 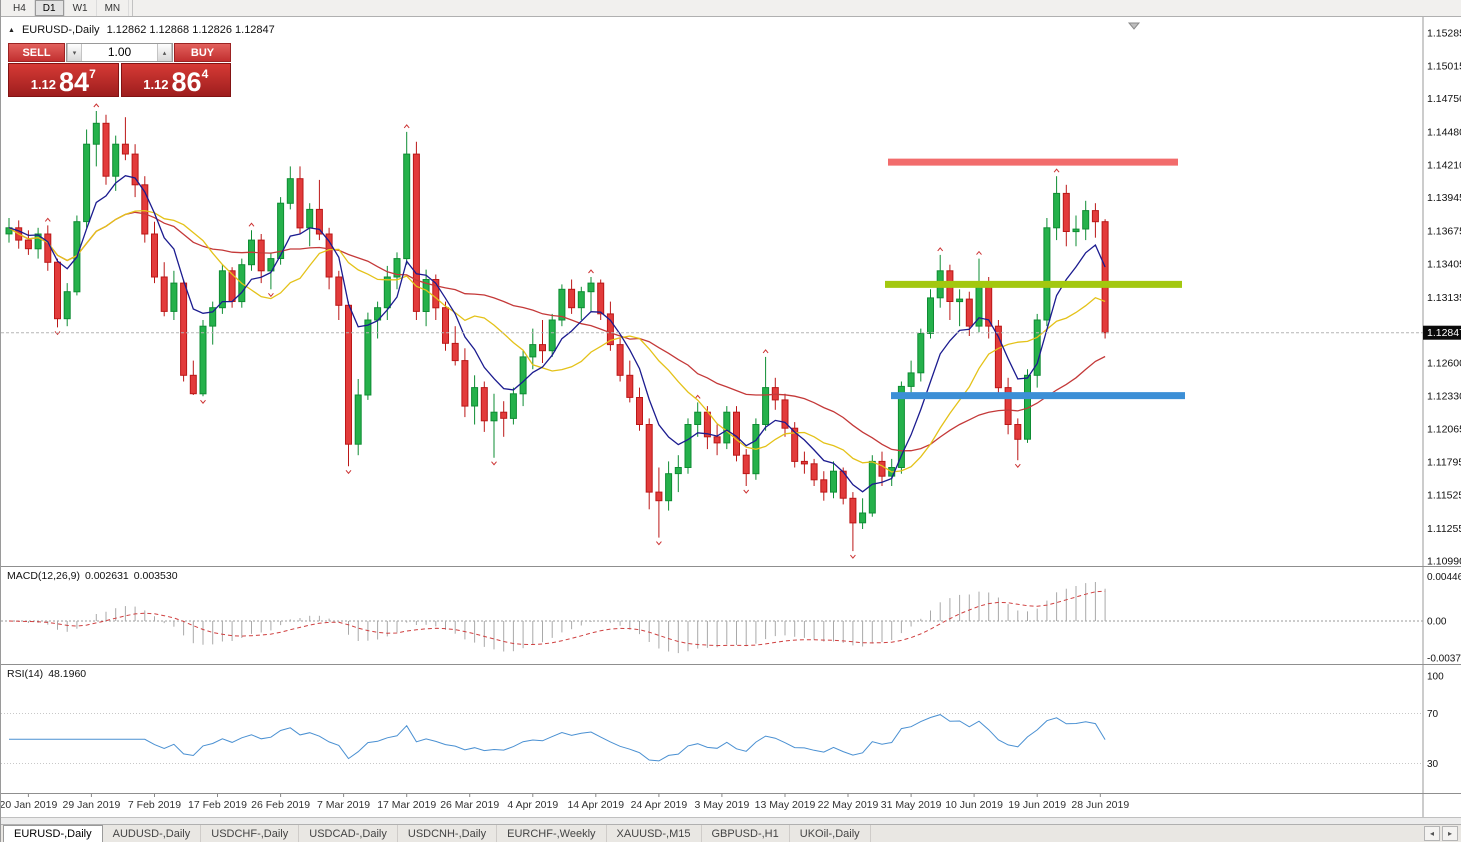 I want to click on price-axis-label: 1.13405, so click(x=1444, y=265).